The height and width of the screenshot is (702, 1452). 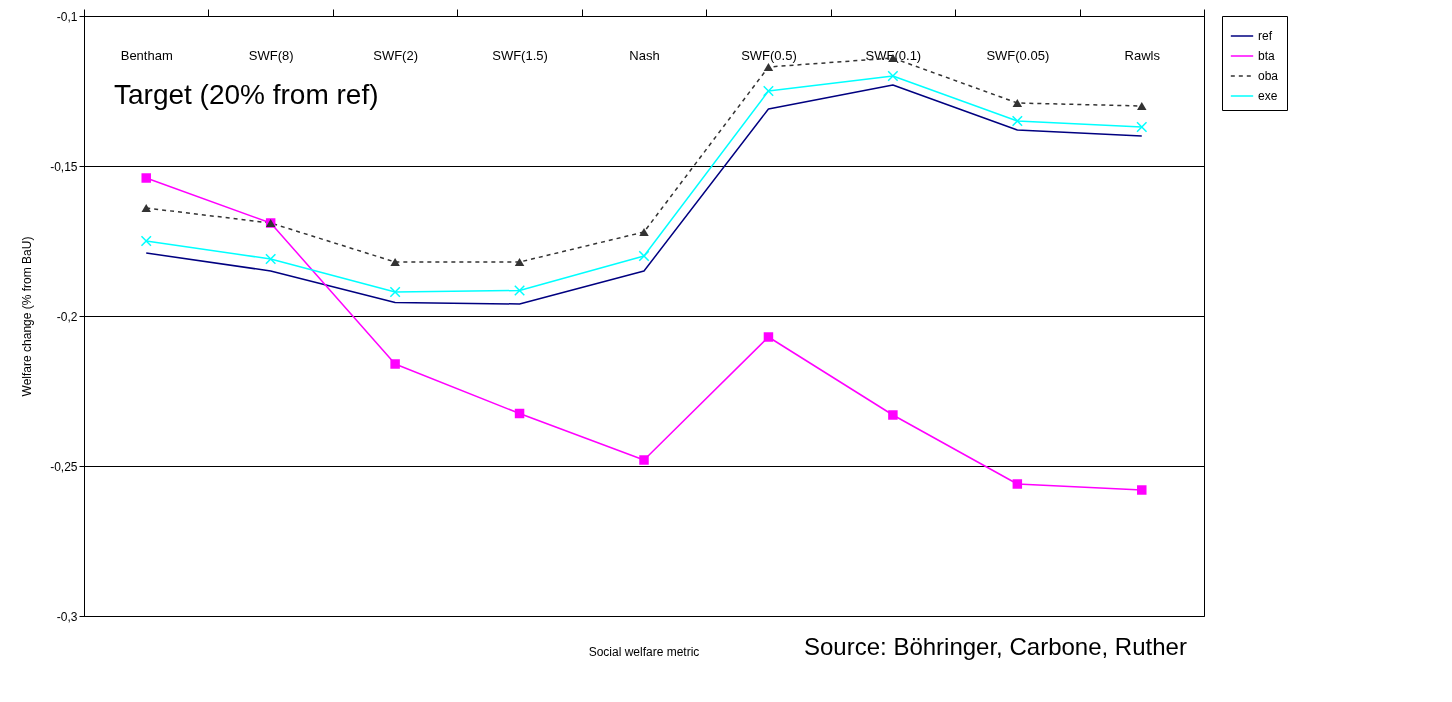 I want to click on x-tick-label: SWF(8), so click(x=271, y=55).